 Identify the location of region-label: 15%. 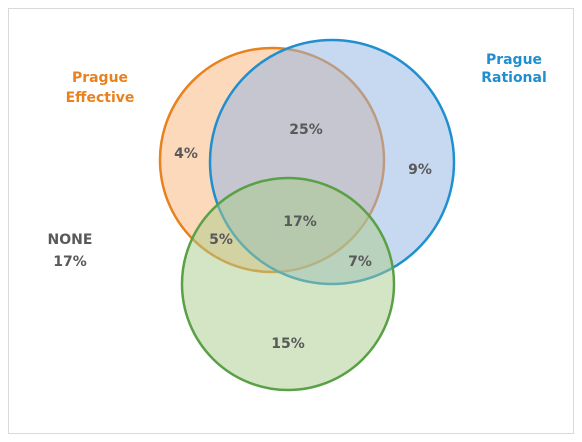
(288, 344).